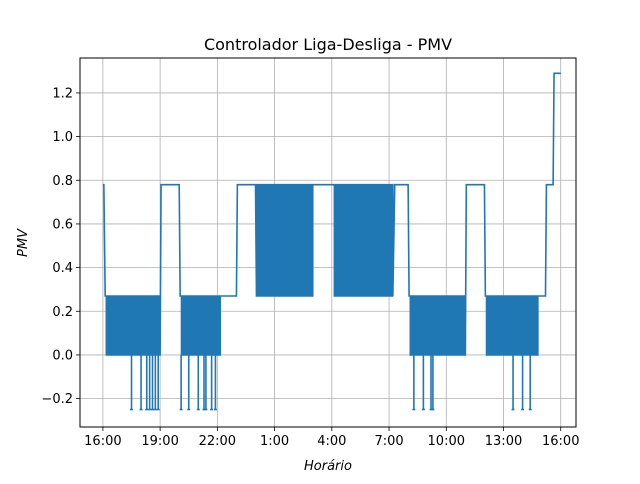 The image size is (640, 484). Describe the element at coordinates (388, 441) in the screenshot. I see `x-tick-label: 7:00` at that location.